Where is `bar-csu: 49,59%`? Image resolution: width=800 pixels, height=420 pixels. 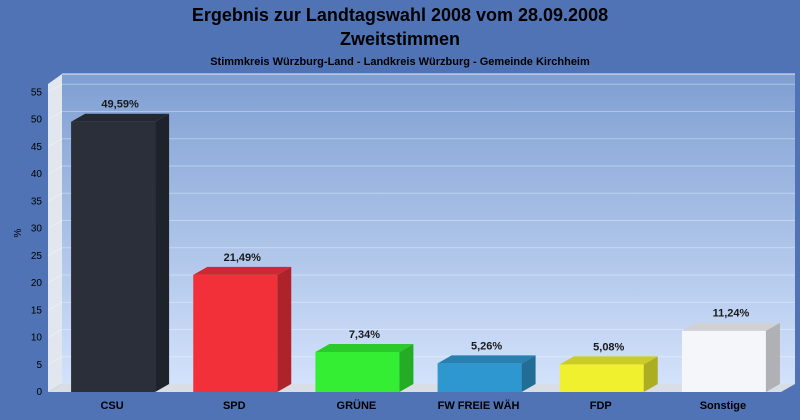
bar-csu: 49,59% is located at coordinates (120, 245).